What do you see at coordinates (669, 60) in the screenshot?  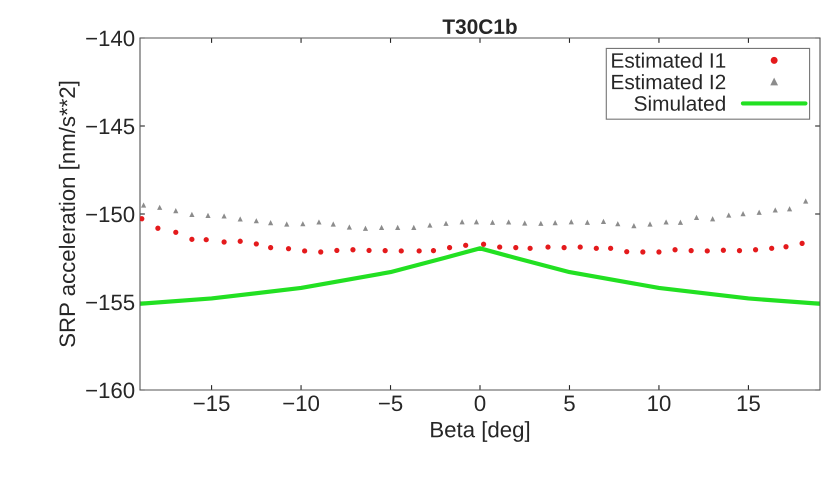 I see `legend-label: Estimated I1` at bounding box center [669, 60].